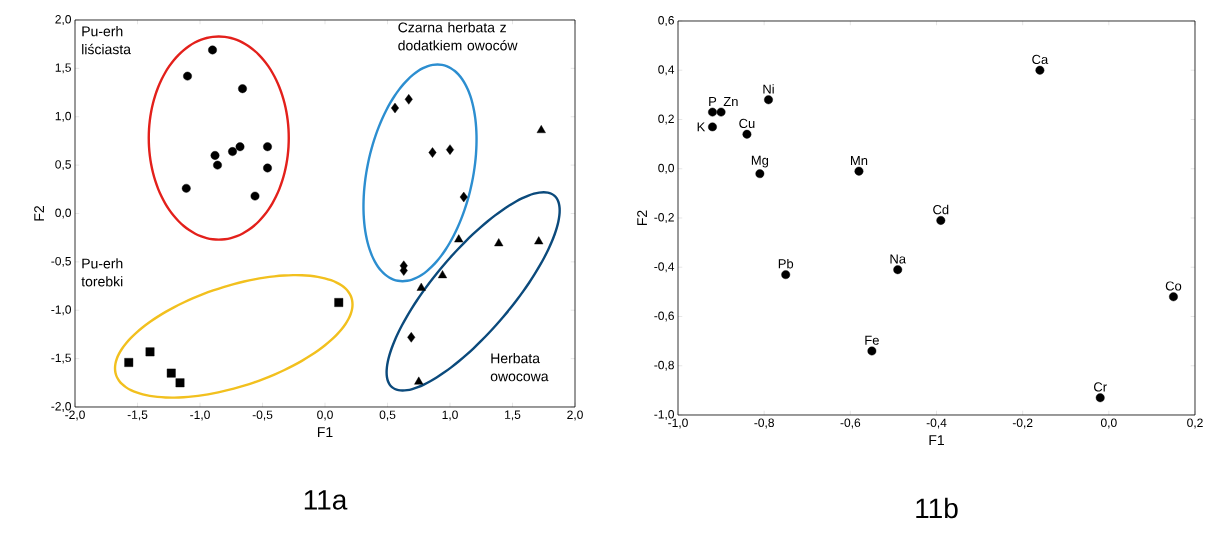  What do you see at coordinates (941, 209) in the screenshot?
I see `annotation: Cd` at bounding box center [941, 209].